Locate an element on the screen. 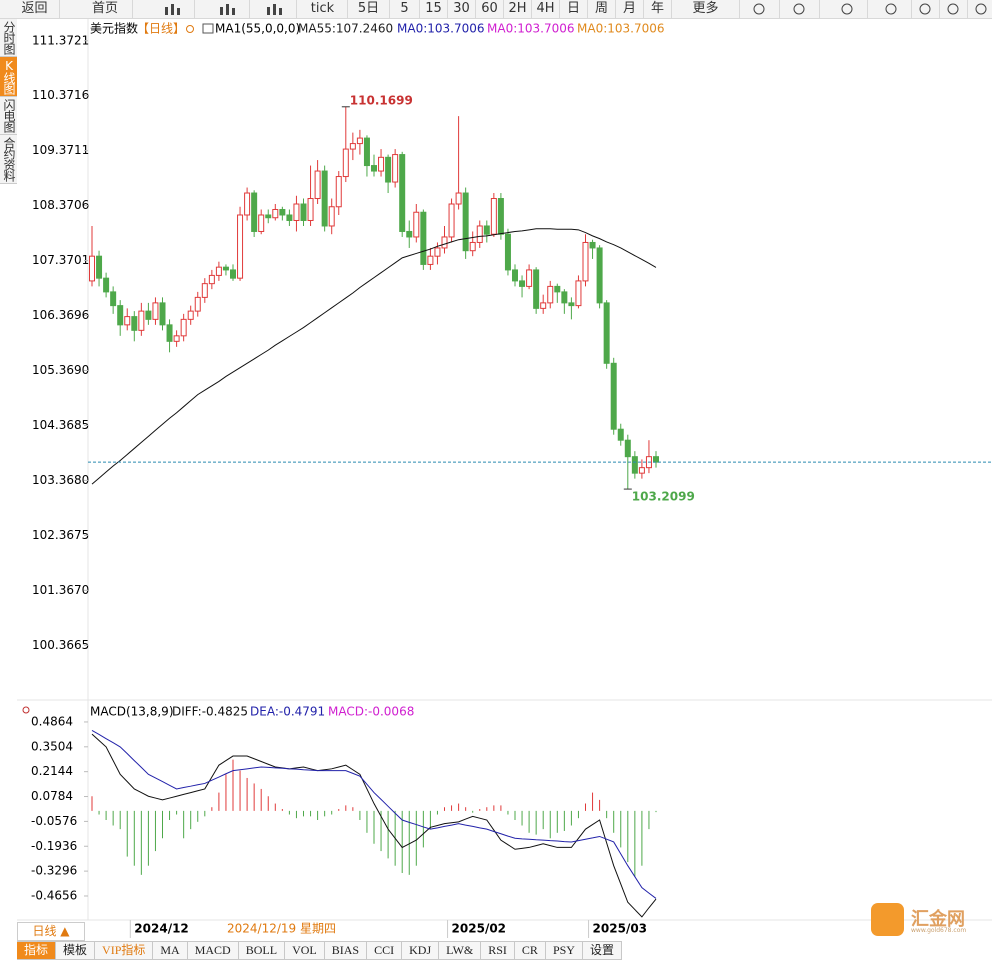 Image resolution: width=992 pixels, height=960 pixels. indicator-tab: VOL is located at coordinates (305, 950).